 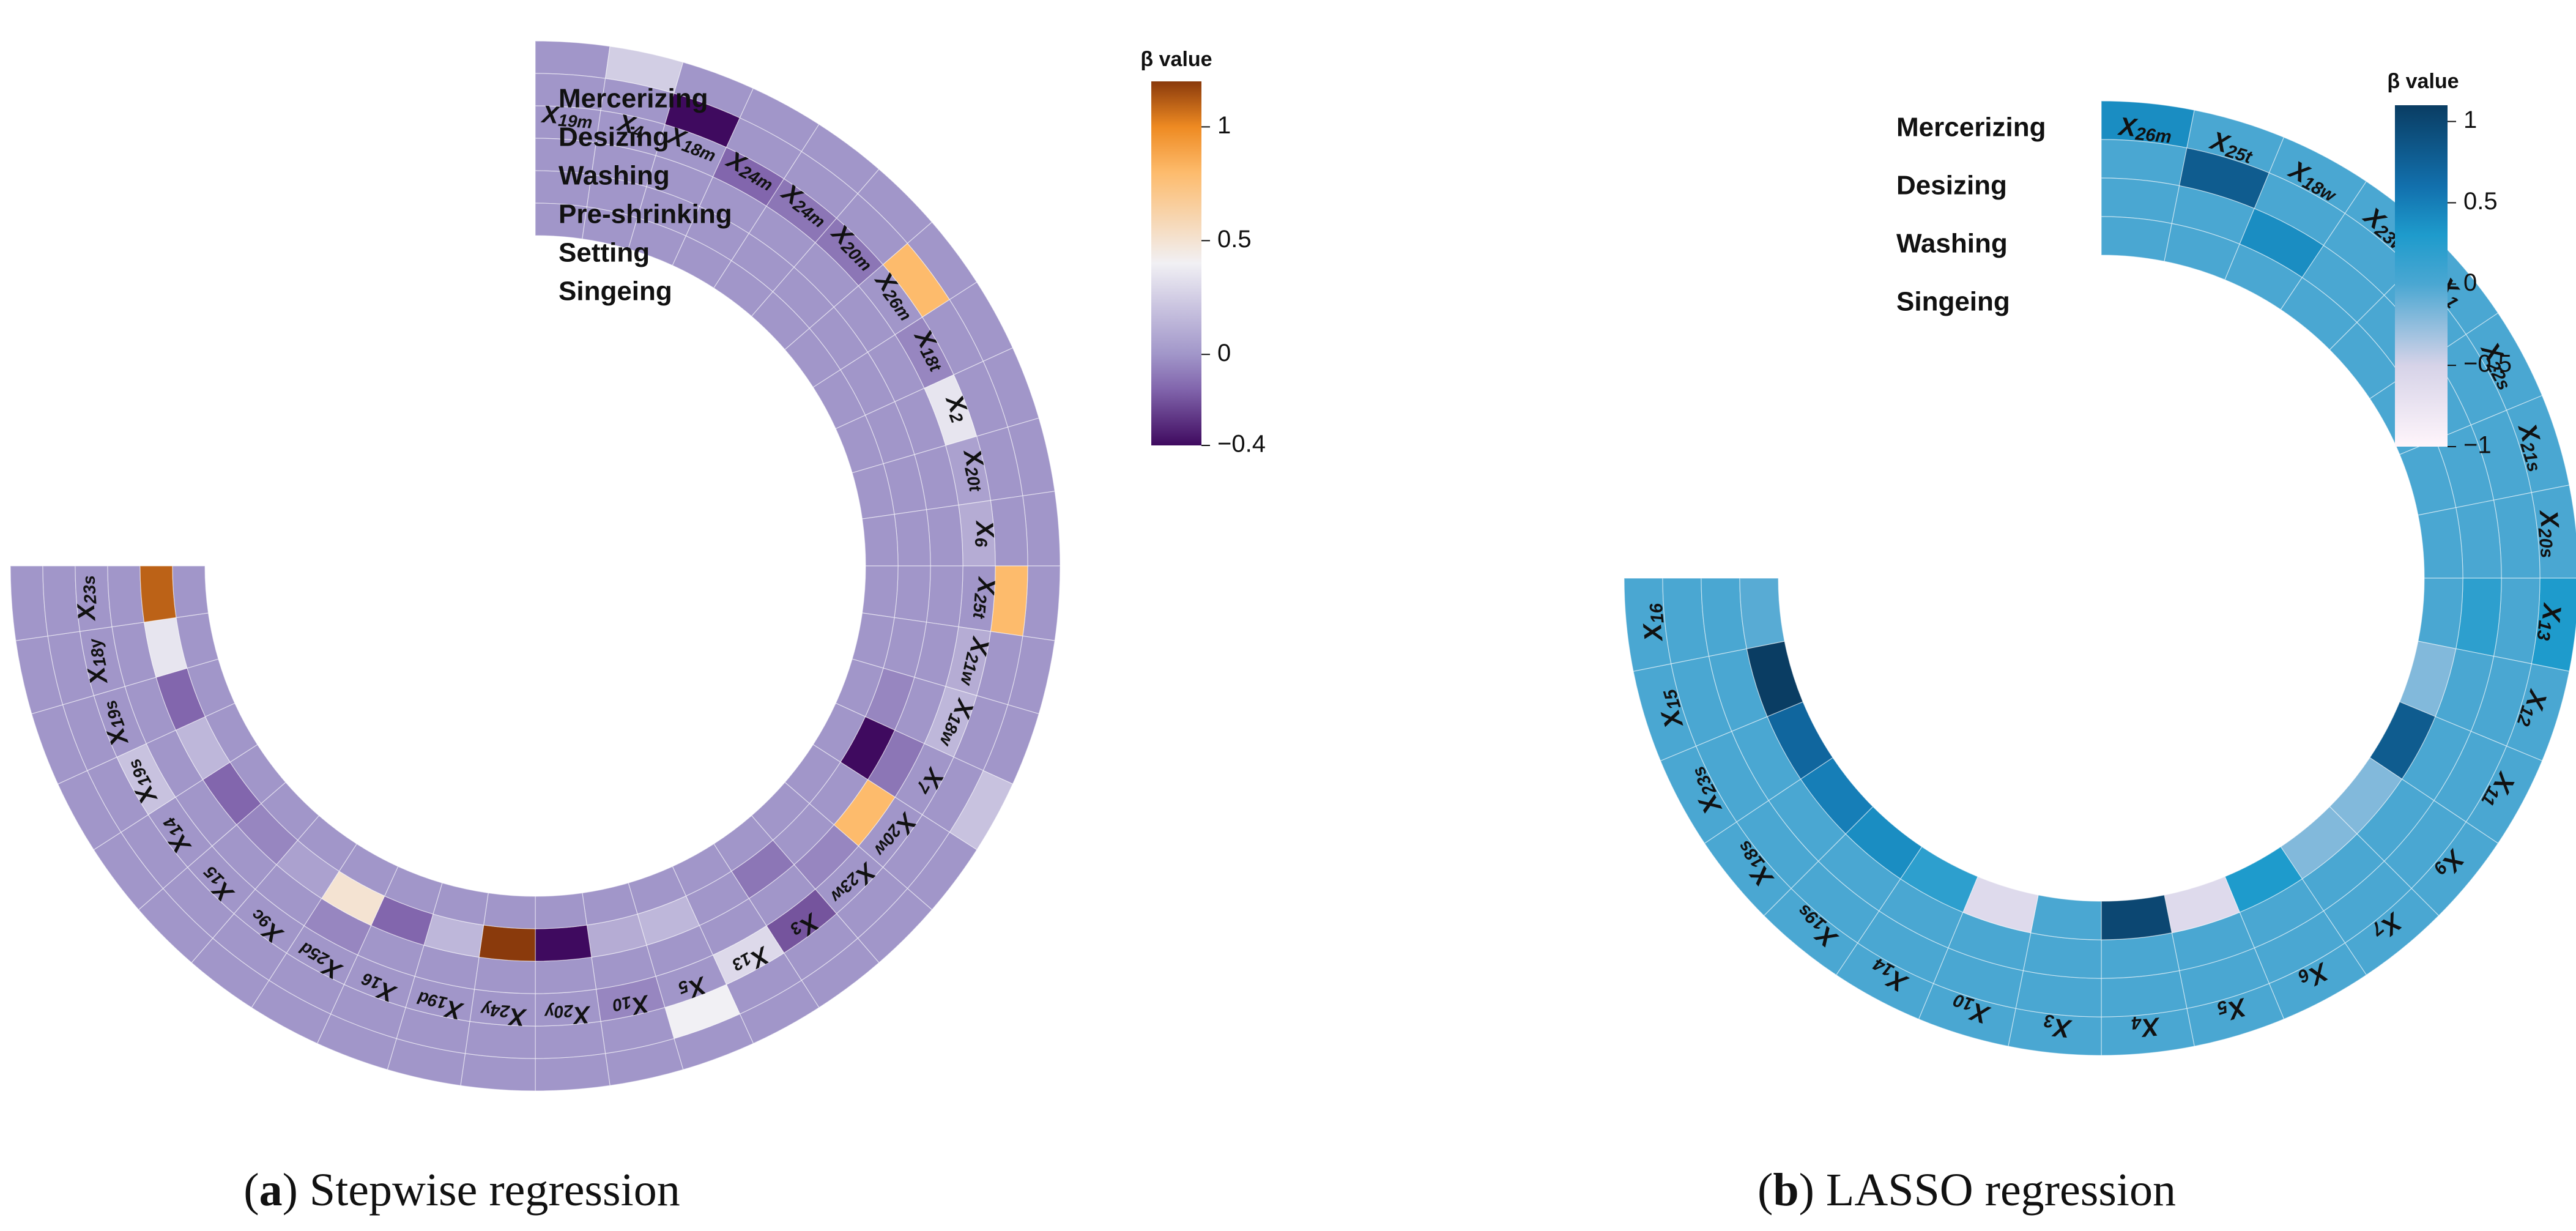 What do you see at coordinates (567, 1015) in the screenshot?
I see `segment-label: X20y` at bounding box center [567, 1015].